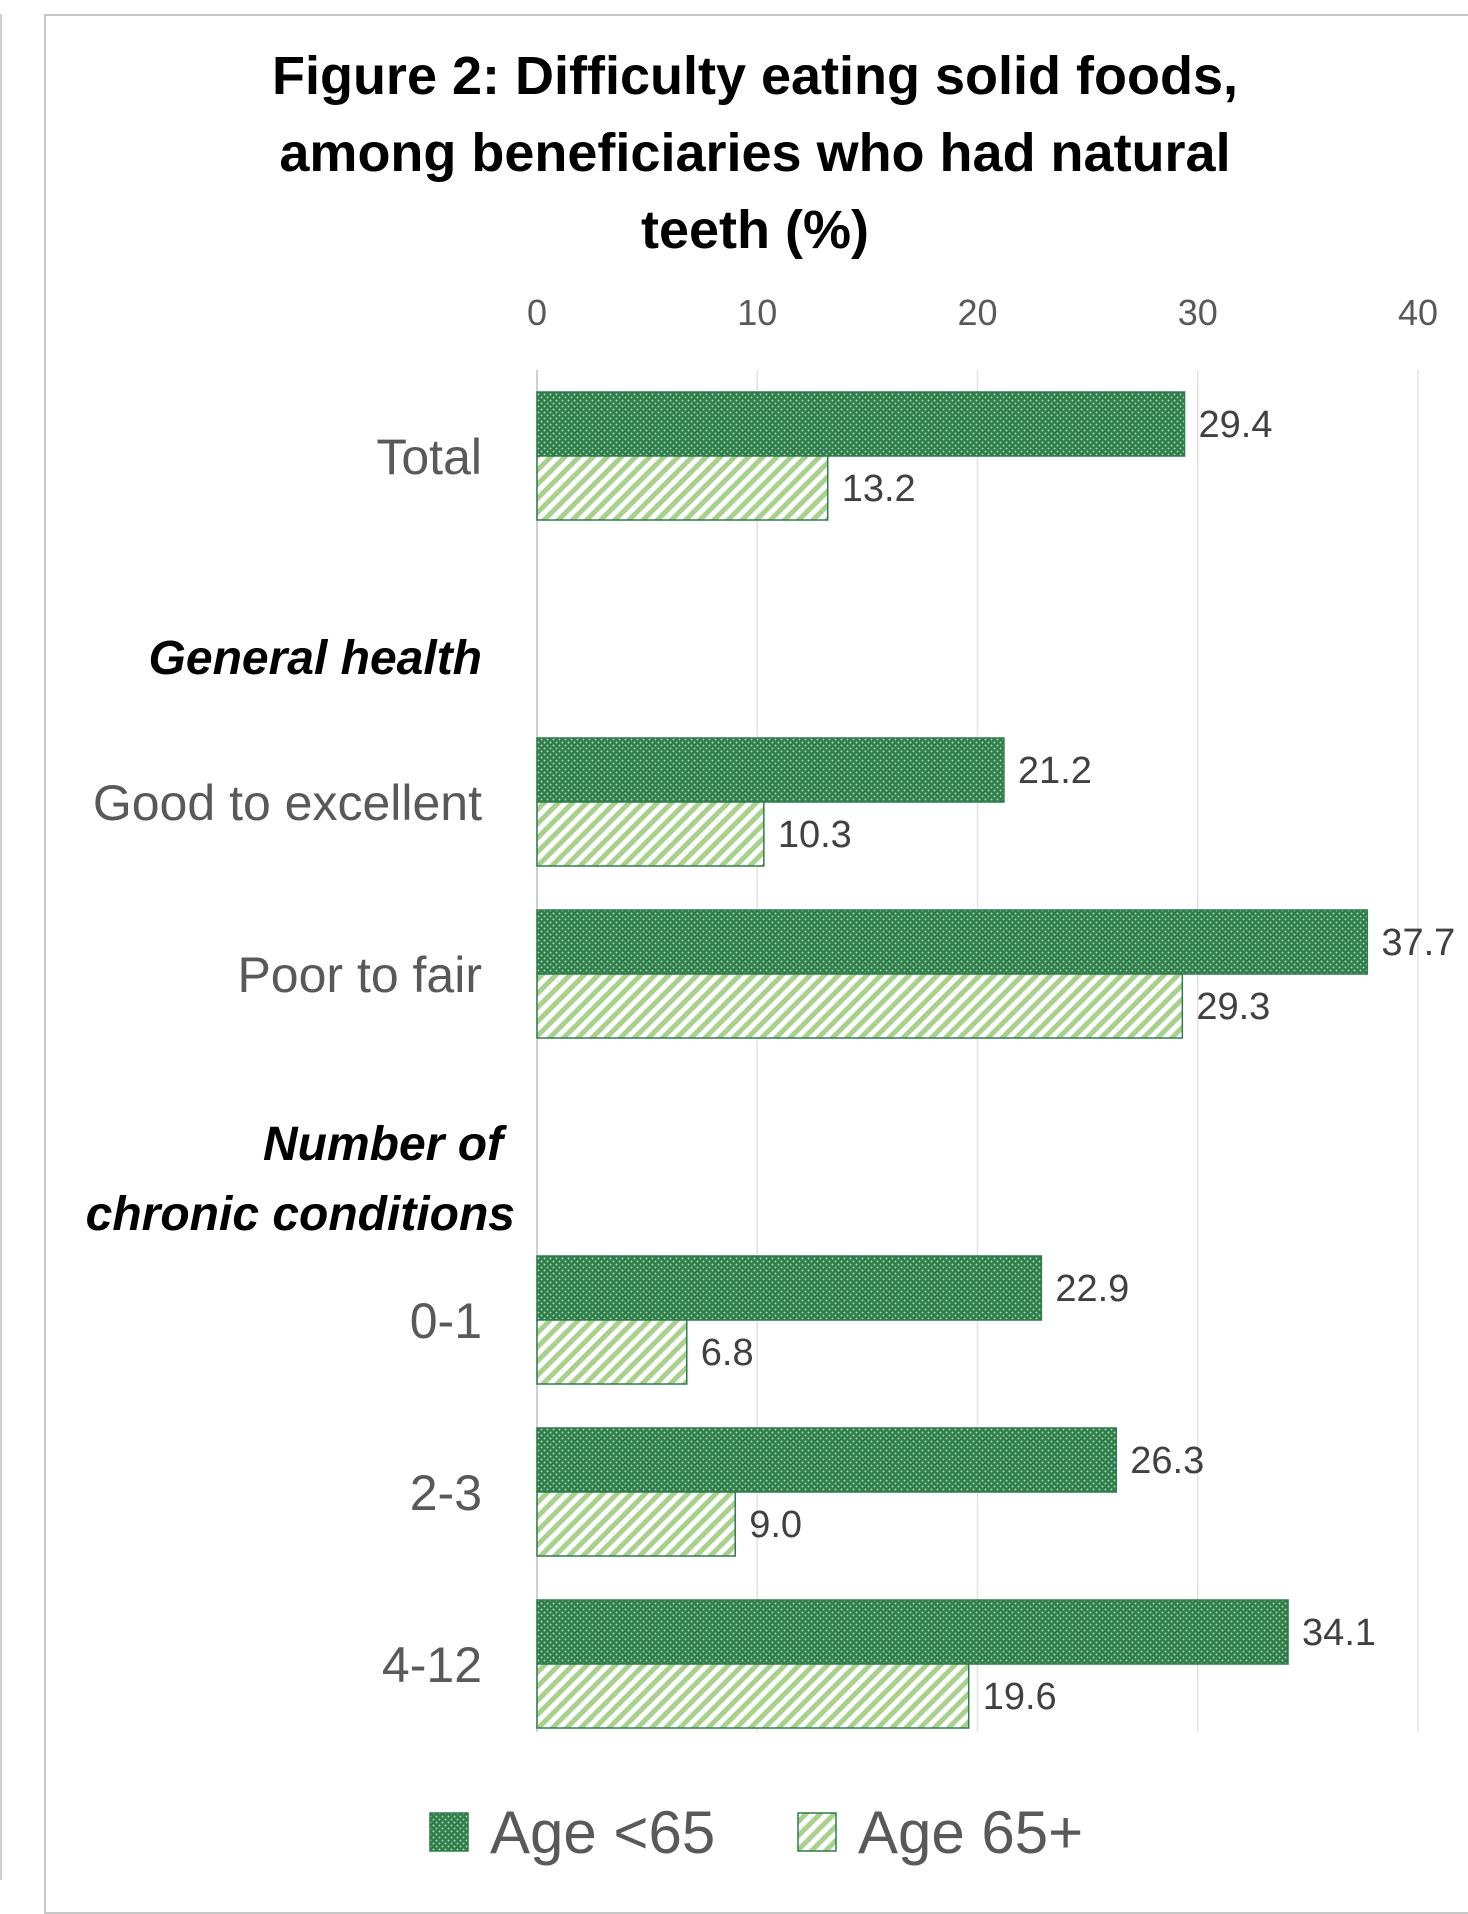  Describe the element at coordinates (1198, 312) in the screenshot. I see `x-tick-label: 30` at that location.